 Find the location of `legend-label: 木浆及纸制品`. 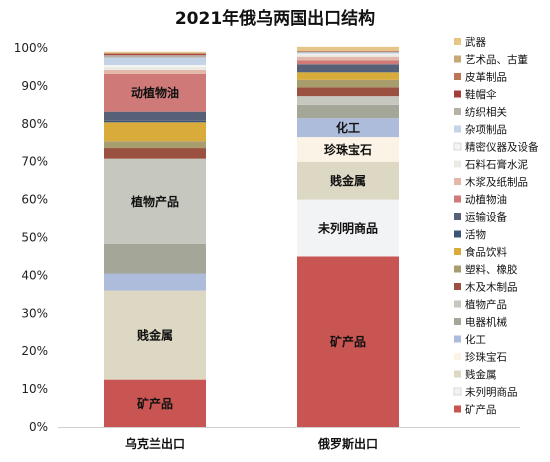

legend-label: 木浆及纸制品 is located at coordinates (496, 182).